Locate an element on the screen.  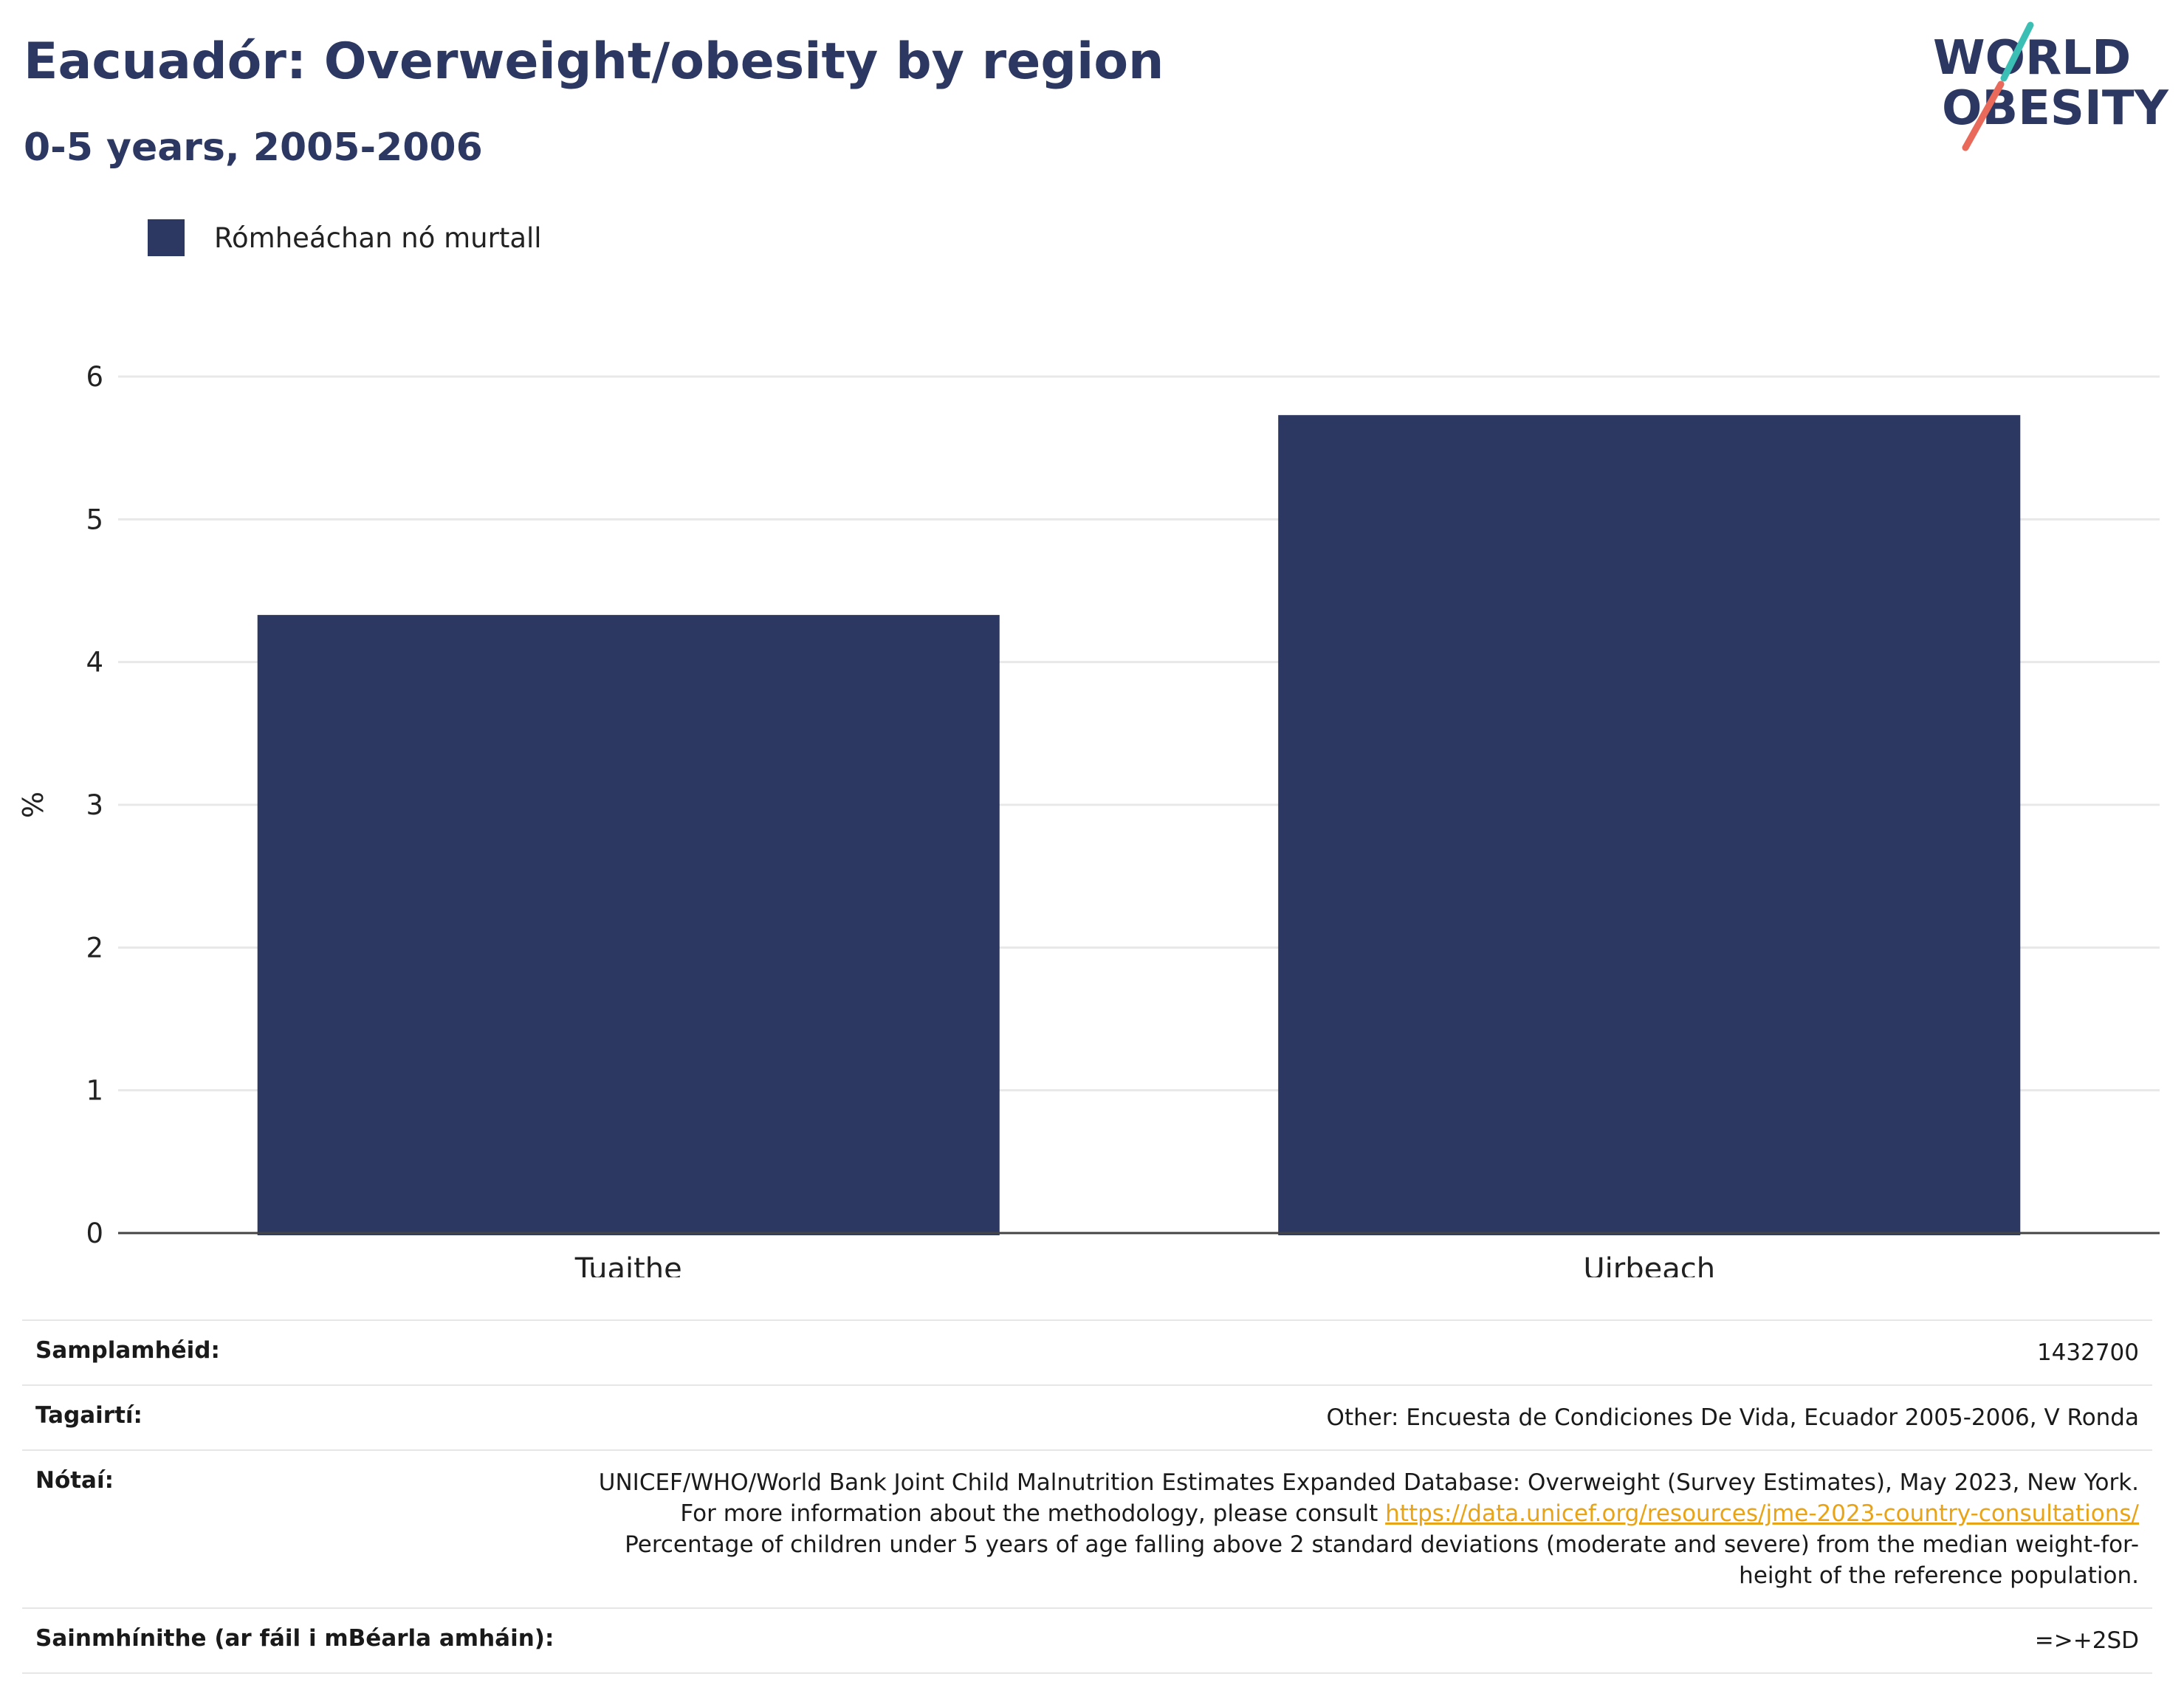
chart-legend: Rómheáchan nó murtall is located at coordinates (345, 238).